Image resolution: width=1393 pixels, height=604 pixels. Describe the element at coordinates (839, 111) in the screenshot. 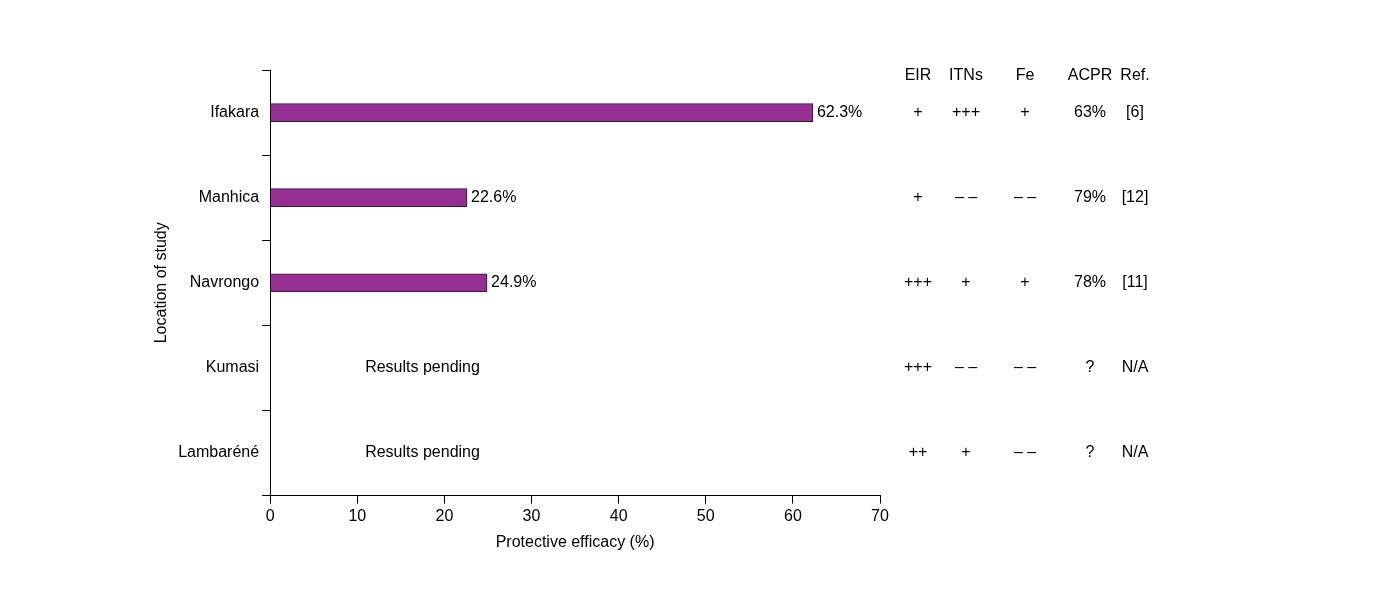

I see `data-label: 62.3%` at that location.